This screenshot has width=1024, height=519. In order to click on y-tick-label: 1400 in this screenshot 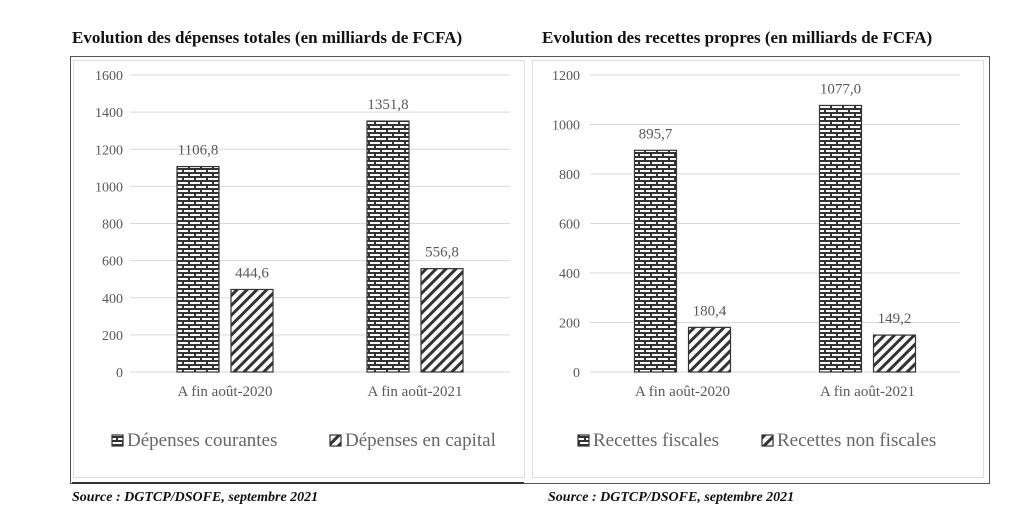, I will do `click(109, 113)`.